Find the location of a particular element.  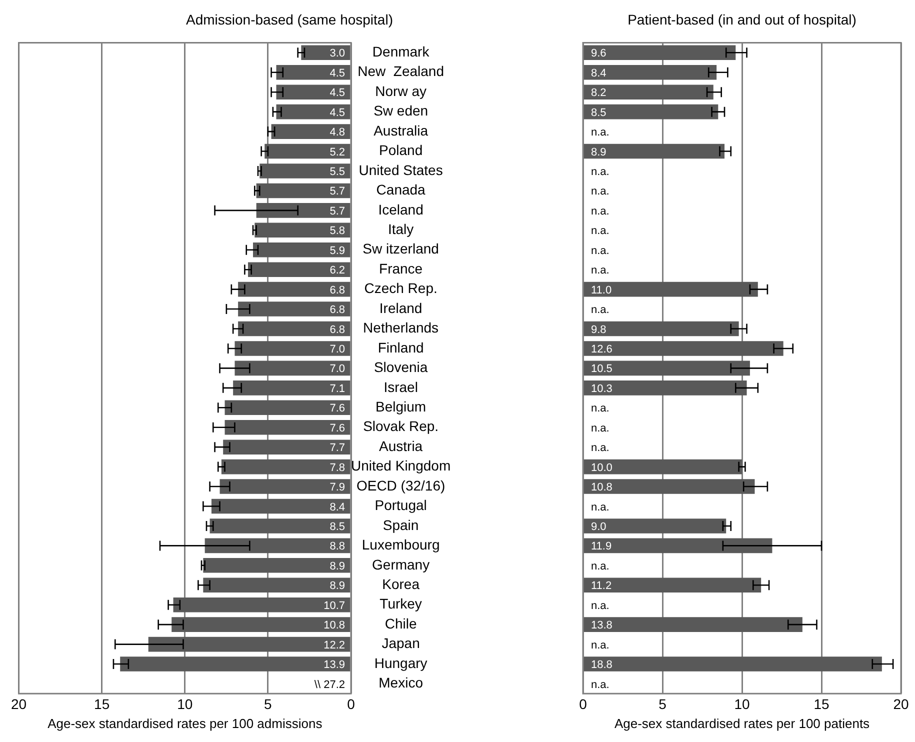

x-axis-title: Age-sex standardised rates per 100 patients is located at coordinates (742, 723).